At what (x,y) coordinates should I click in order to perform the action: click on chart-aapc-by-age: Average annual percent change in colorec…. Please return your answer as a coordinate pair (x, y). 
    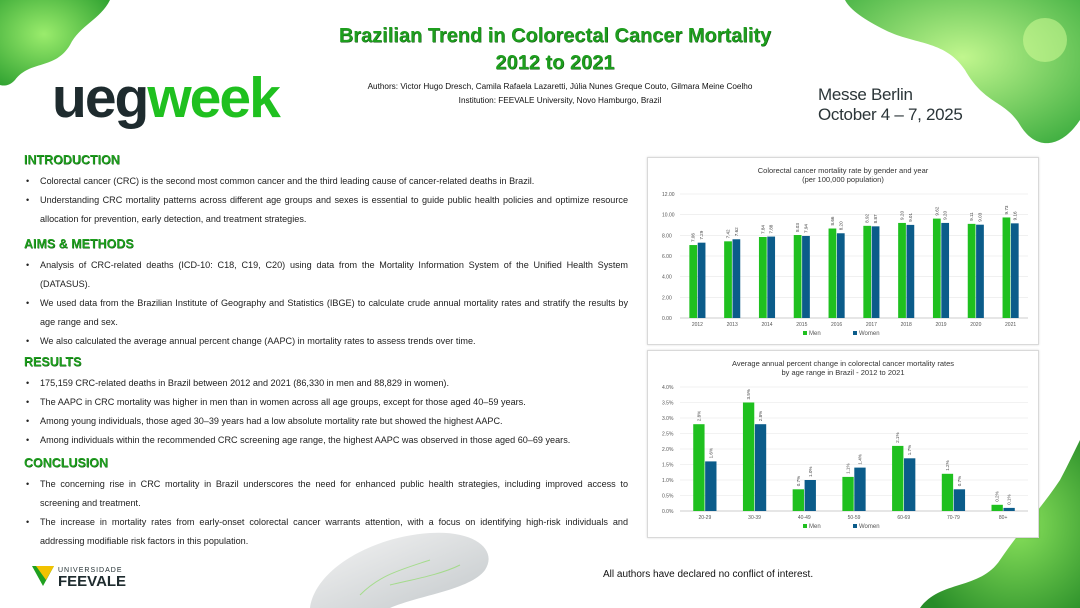
    Looking at the image, I should click on (845, 444).